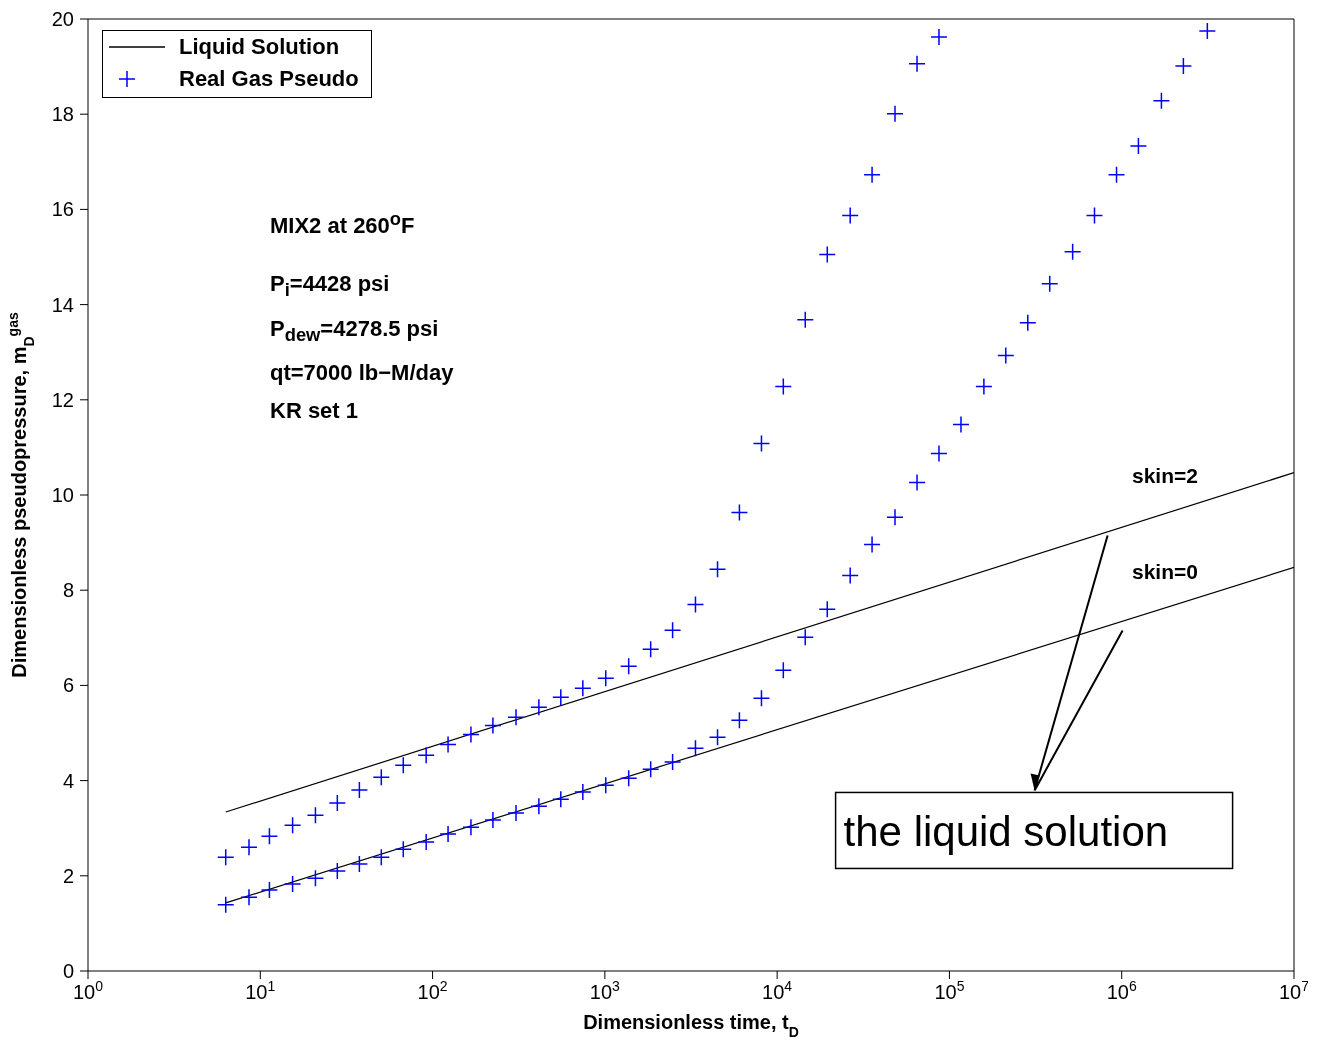  Describe the element at coordinates (315, 411) in the screenshot. I see `annotation: KR set 1` at that location.